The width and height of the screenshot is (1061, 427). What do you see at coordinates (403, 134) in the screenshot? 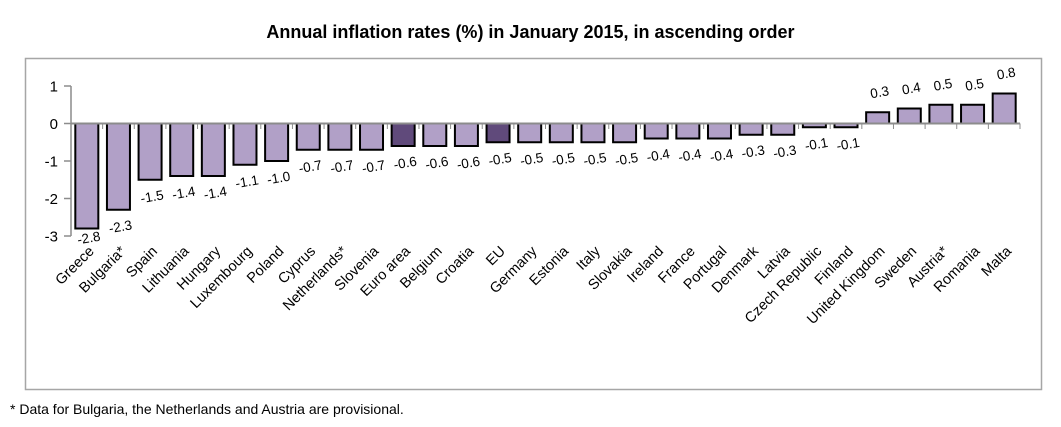
I see `bar-euro-area` at bounding box center [403, 134].